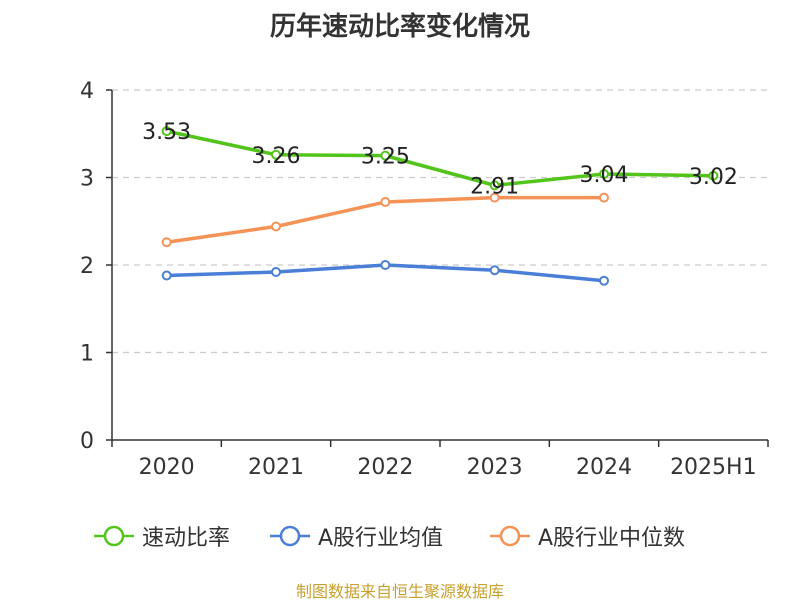 This screenshot has height=602, width=800. Describe the element at coordinates (604, 467) in the screenshot. I see `x-tick-label: 2024` at that location.